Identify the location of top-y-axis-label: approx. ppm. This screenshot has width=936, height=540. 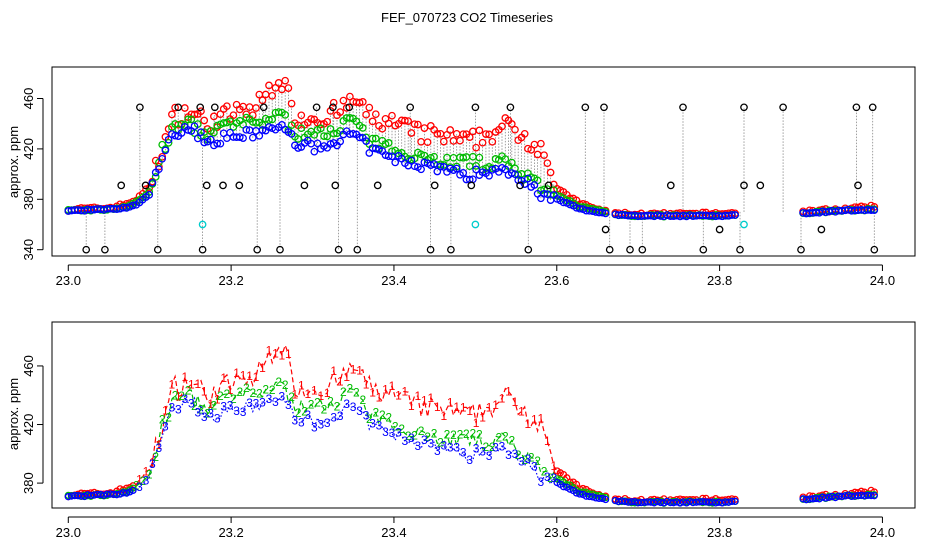
(13, 162).